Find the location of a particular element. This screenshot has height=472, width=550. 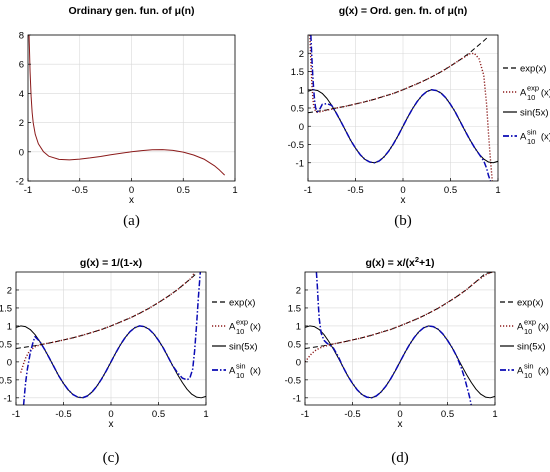

panel-d-series-asin is located at coordinates (393, 338).